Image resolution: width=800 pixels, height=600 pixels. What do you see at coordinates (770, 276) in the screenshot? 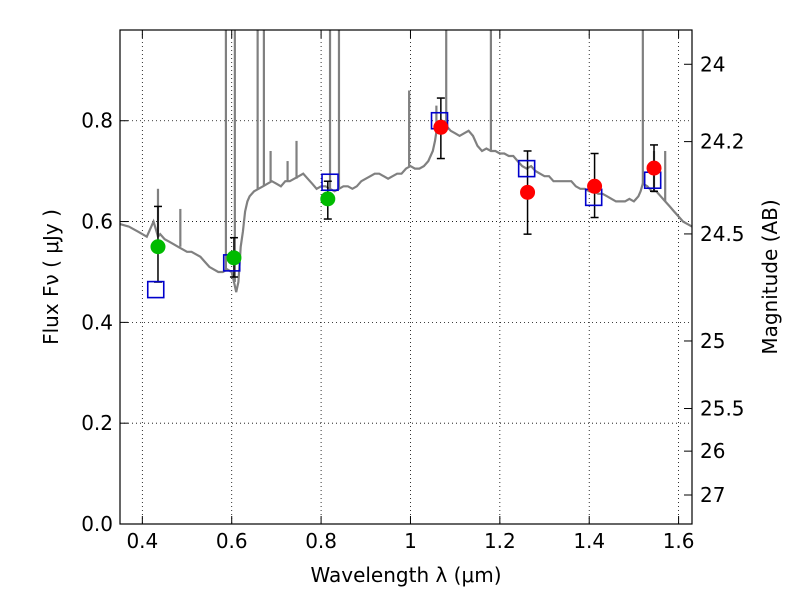
I see `y2-axis-title: Magnitude (AB)` at bounding box center [770, 276].